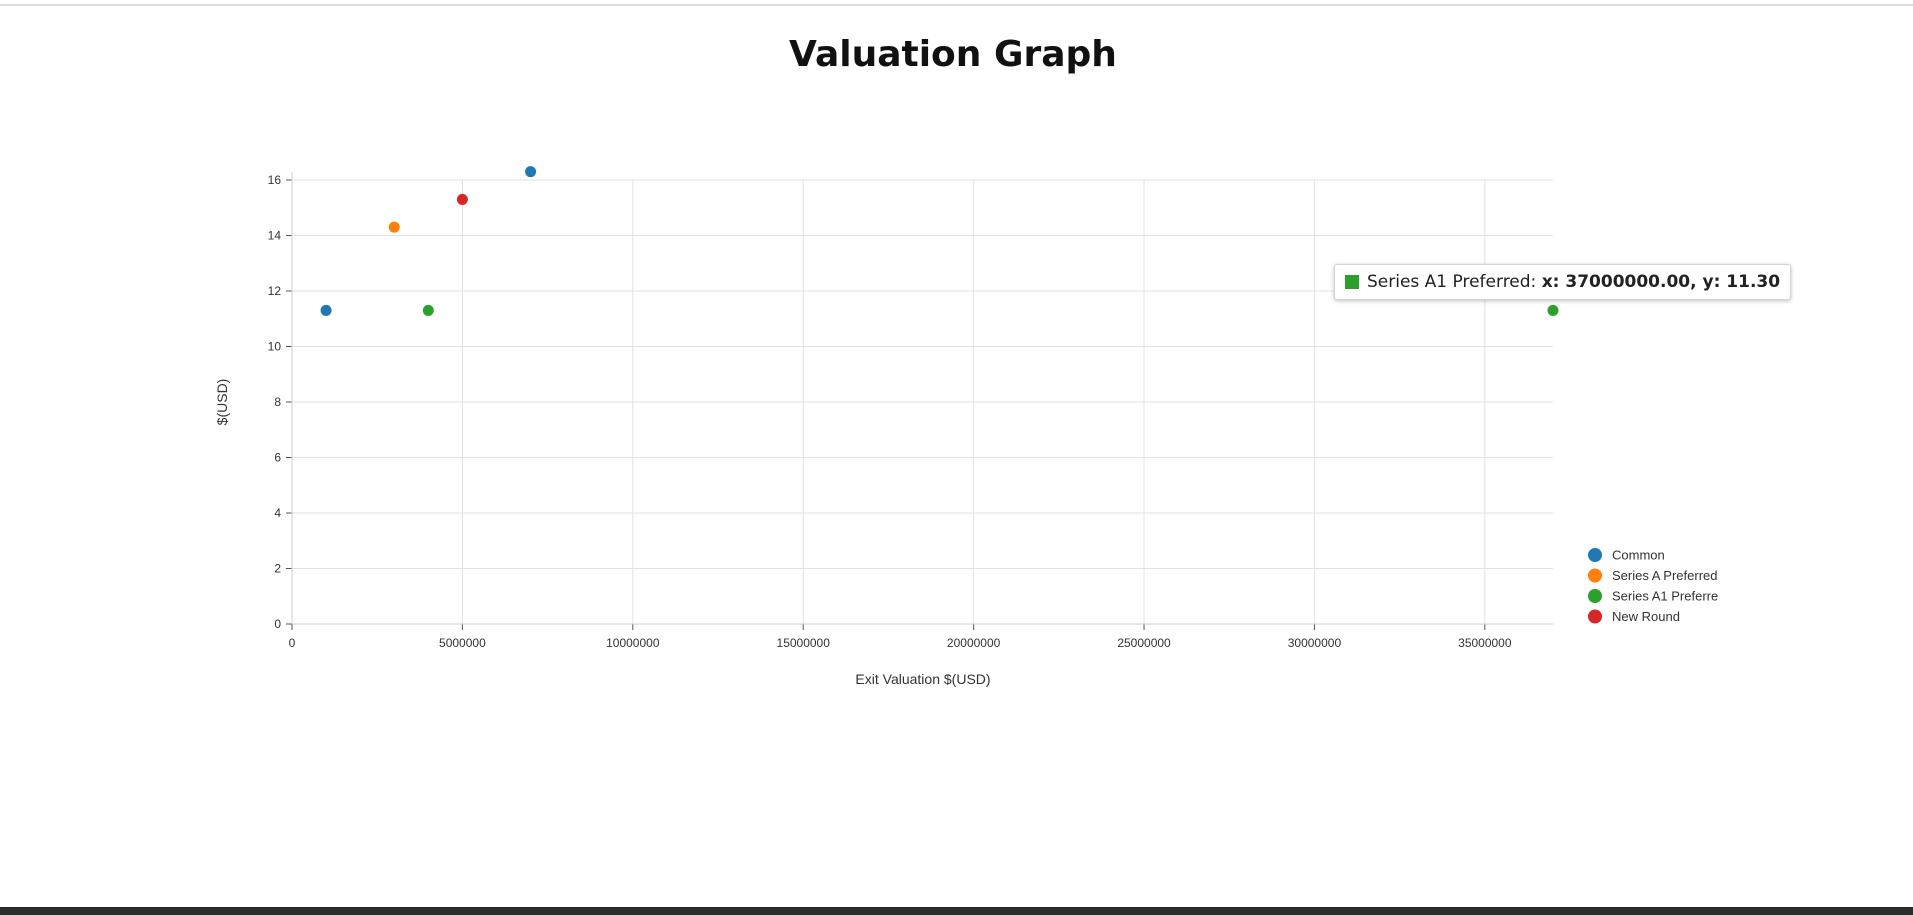 This screenshot has width=1913, height=915. What do you see at coordinates (1665, 596) in the screenshot?
I see `legend-entry-label: Series A1 Preferre` at bounding box center [1665, 596].